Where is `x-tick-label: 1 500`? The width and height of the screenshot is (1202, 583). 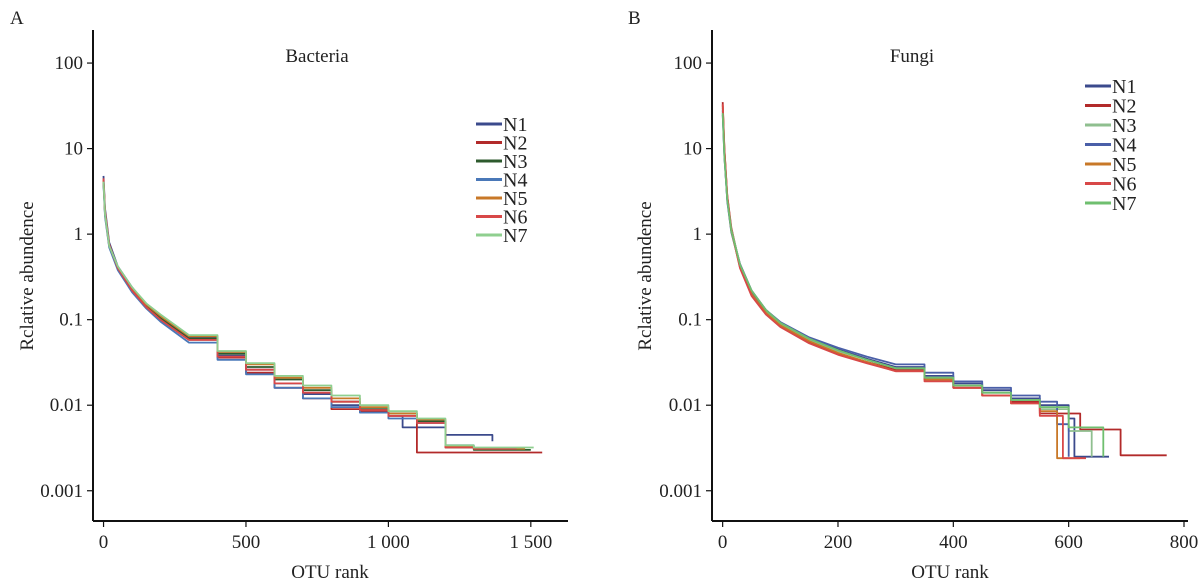
x-tick-label: 1 500 is located at coordinates (530, 542).